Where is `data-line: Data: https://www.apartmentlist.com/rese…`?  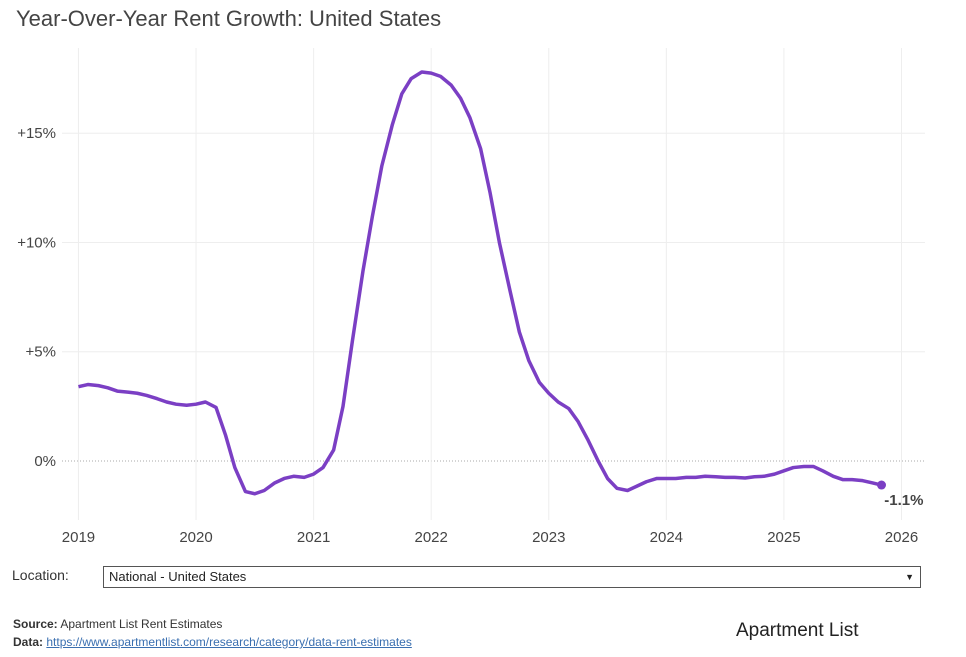
data-line: Data: https://www.apartmentlist.com/rese… is located at coordinates (212, 642).